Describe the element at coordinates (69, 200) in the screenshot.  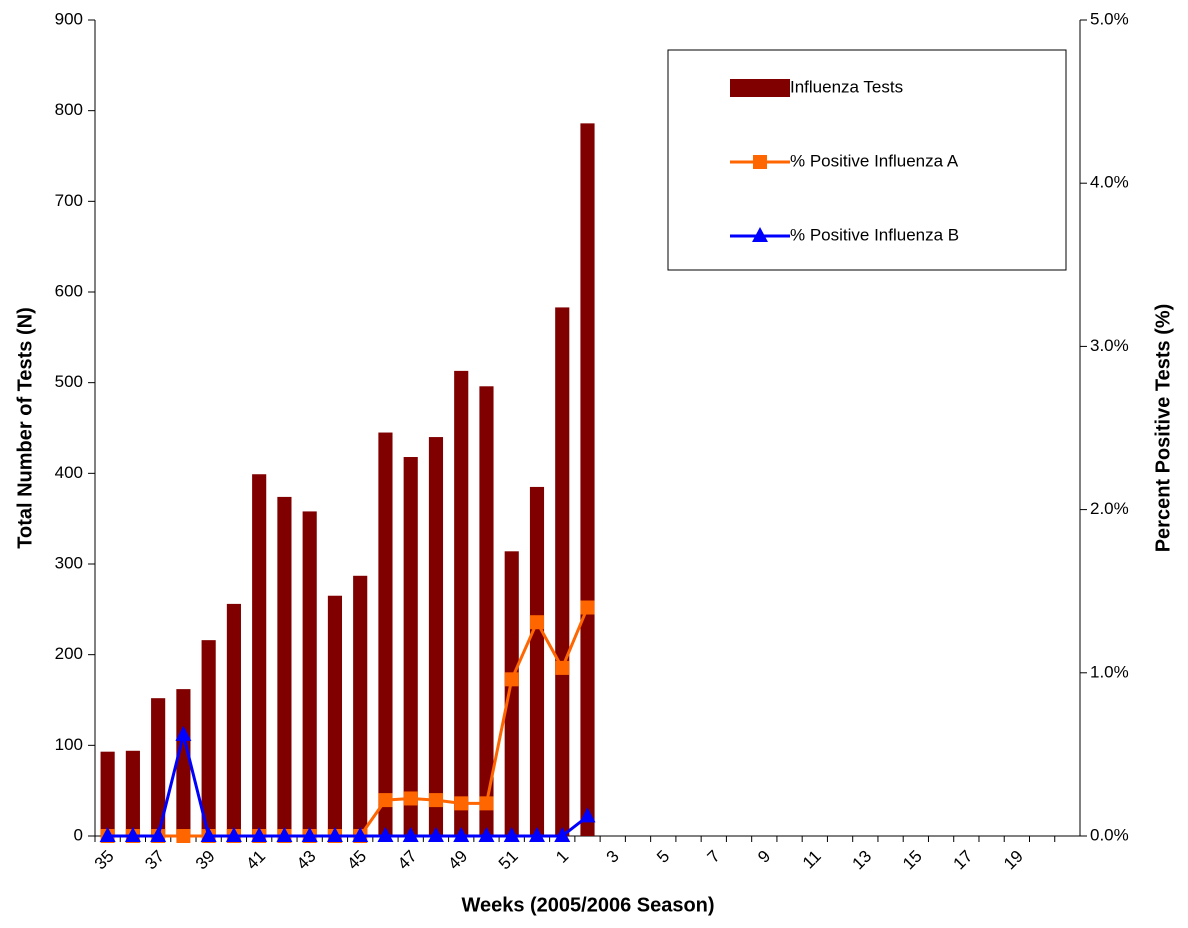
I see `y-tick-label: 700` at that location.